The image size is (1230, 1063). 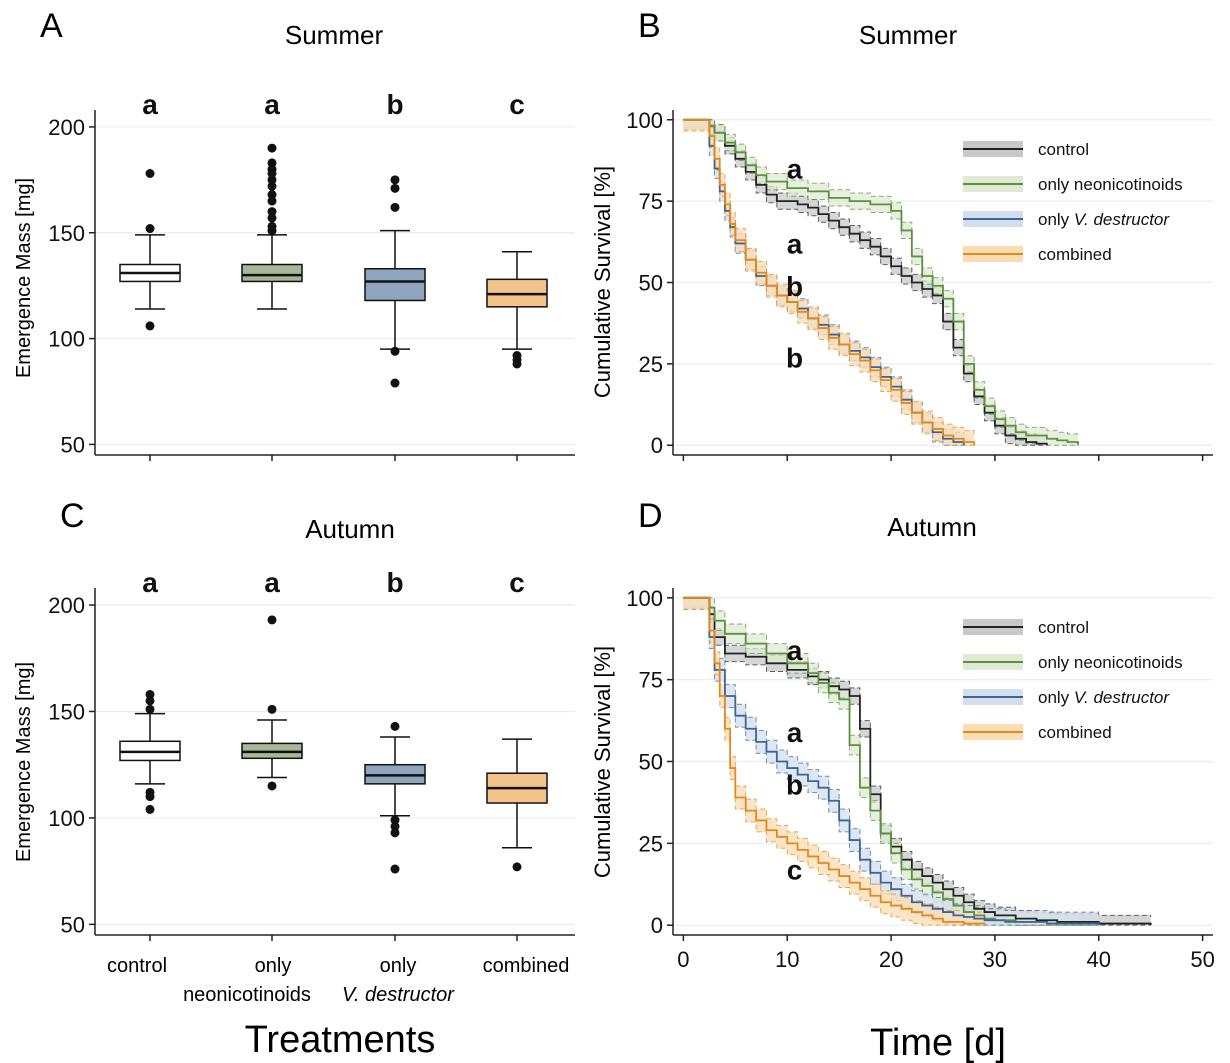 What do you see at coordinates (73, 444) in the screenshot?
I see `panel-a-ytick-label: 50` at bounding box center [73, 444].